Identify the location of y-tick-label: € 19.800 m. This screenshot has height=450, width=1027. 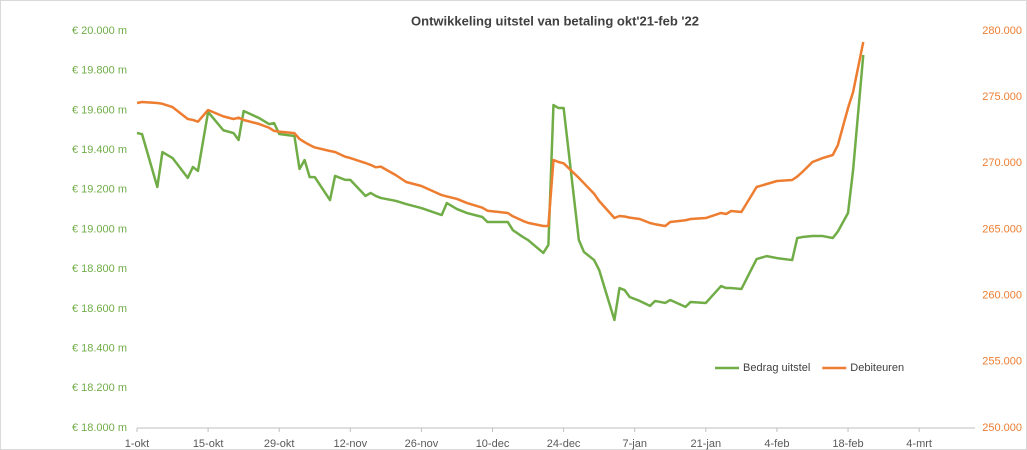
(99, 71).